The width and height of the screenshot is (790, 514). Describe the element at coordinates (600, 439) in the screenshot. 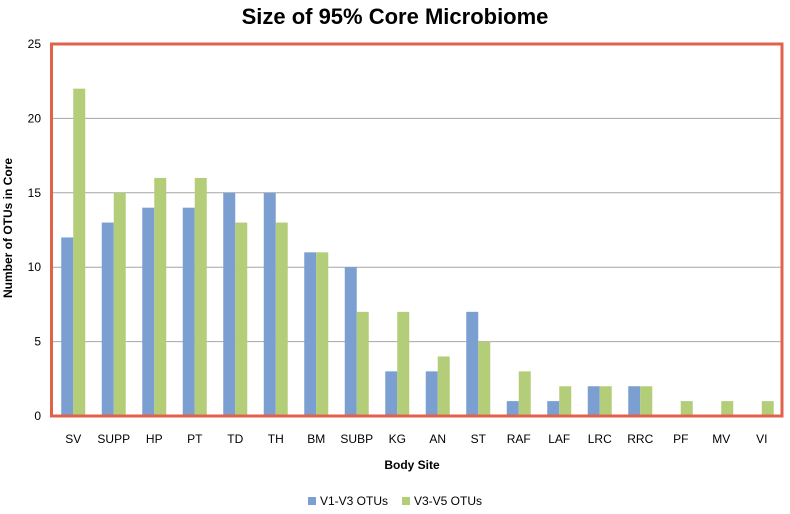

I see `x-tick-label: LRC` at that location.